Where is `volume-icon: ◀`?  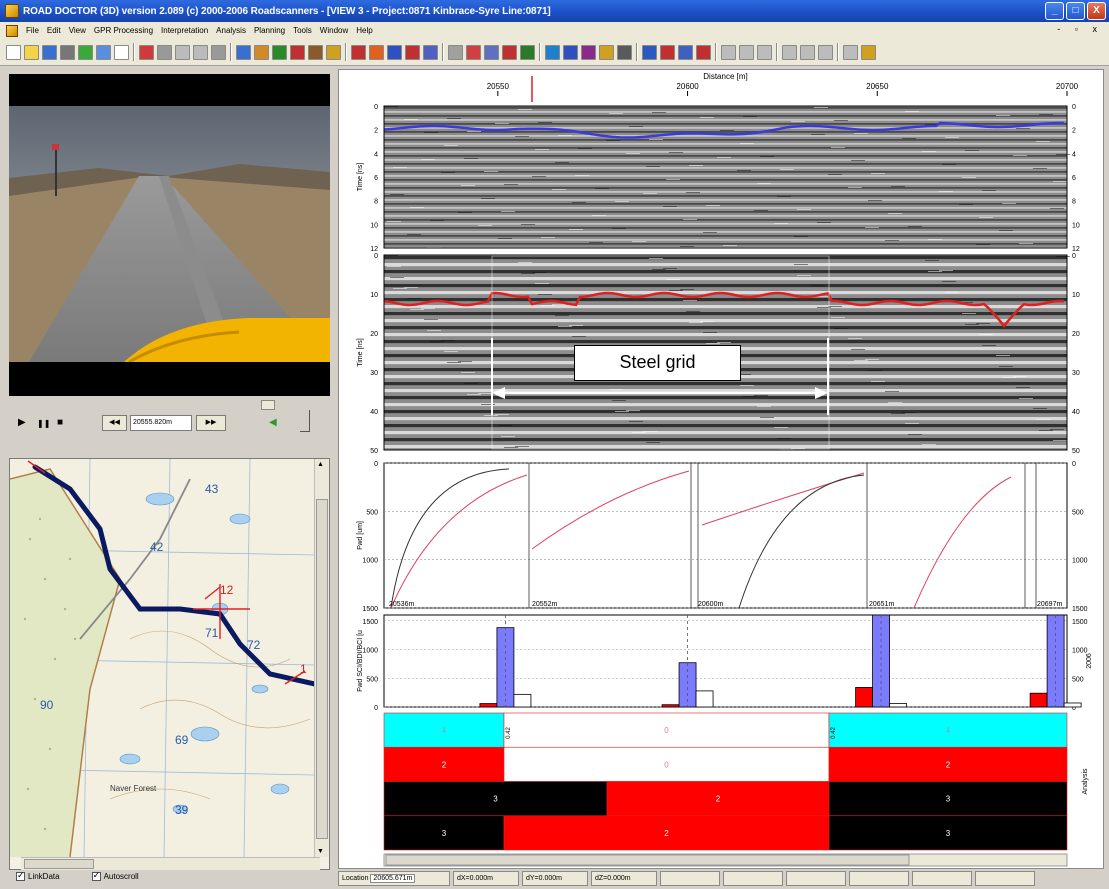 volume-icon: ◀ is located at coordinates (273, 422).